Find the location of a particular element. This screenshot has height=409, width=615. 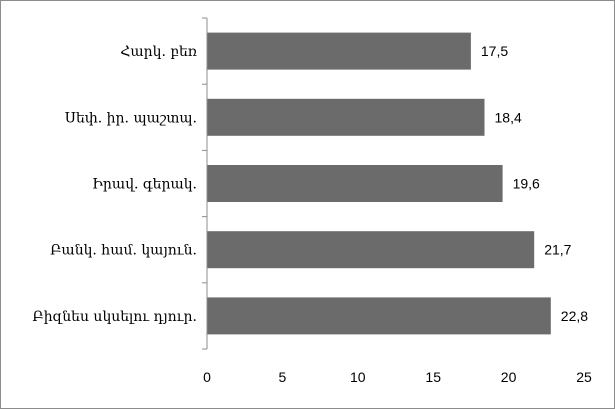

category-label-4: Բանկ. համ. կայուն. is located at coordinates (123, 251).